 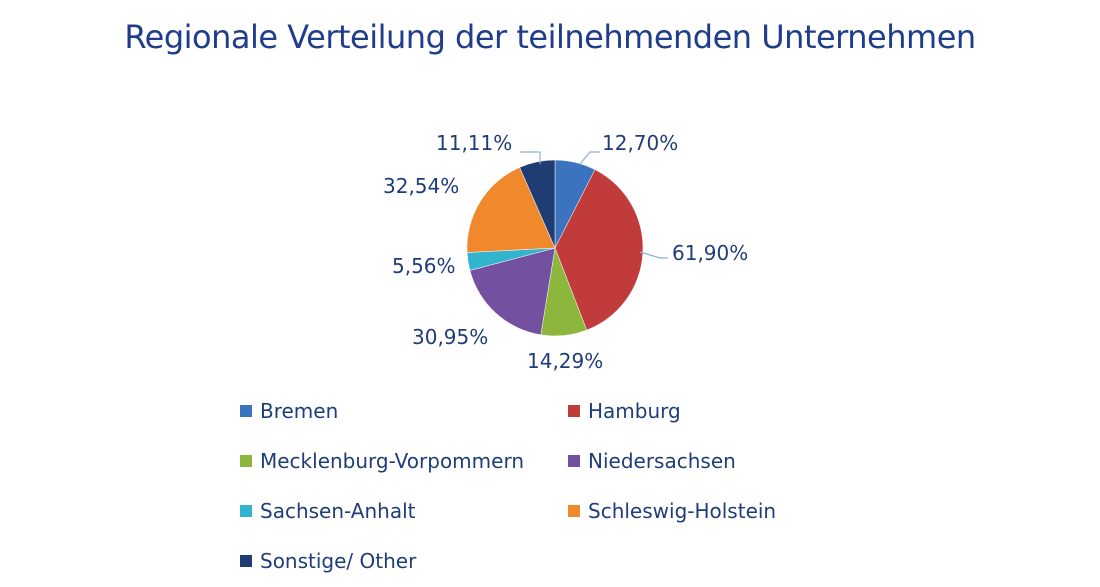 I want to click on legend-item: Niedersachsen, so click(x=652, y=461).